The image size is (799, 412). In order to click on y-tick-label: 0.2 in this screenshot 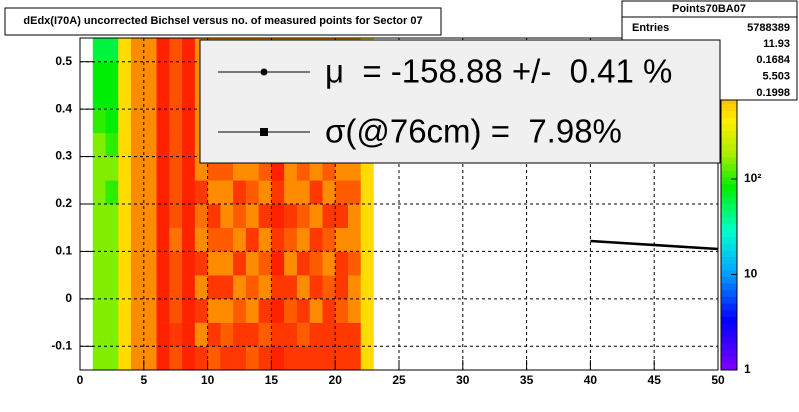, I will do `click(63, 203)`.